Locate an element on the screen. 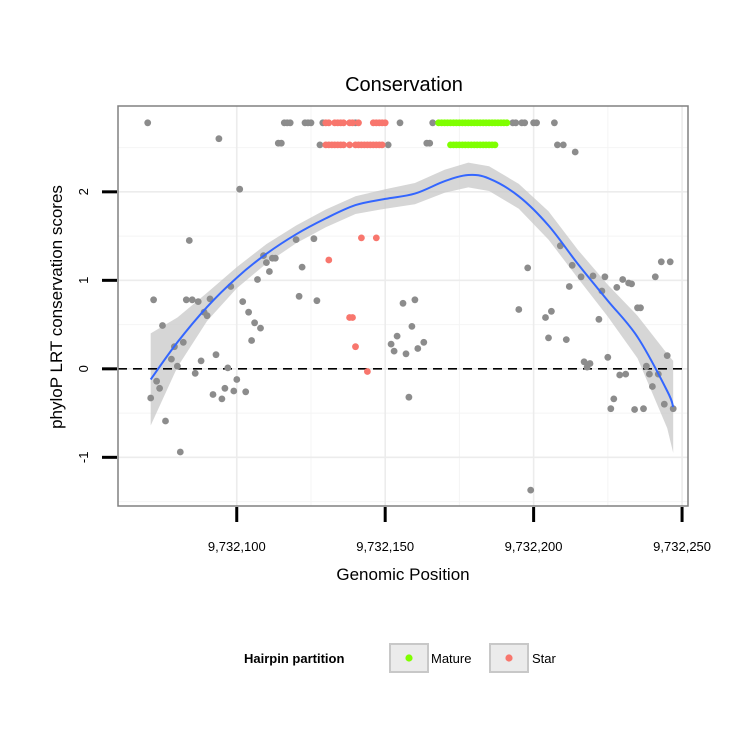 The image size is (750, 750). x-tick-label: 9,732,100 is located at coordinates (237, 546).